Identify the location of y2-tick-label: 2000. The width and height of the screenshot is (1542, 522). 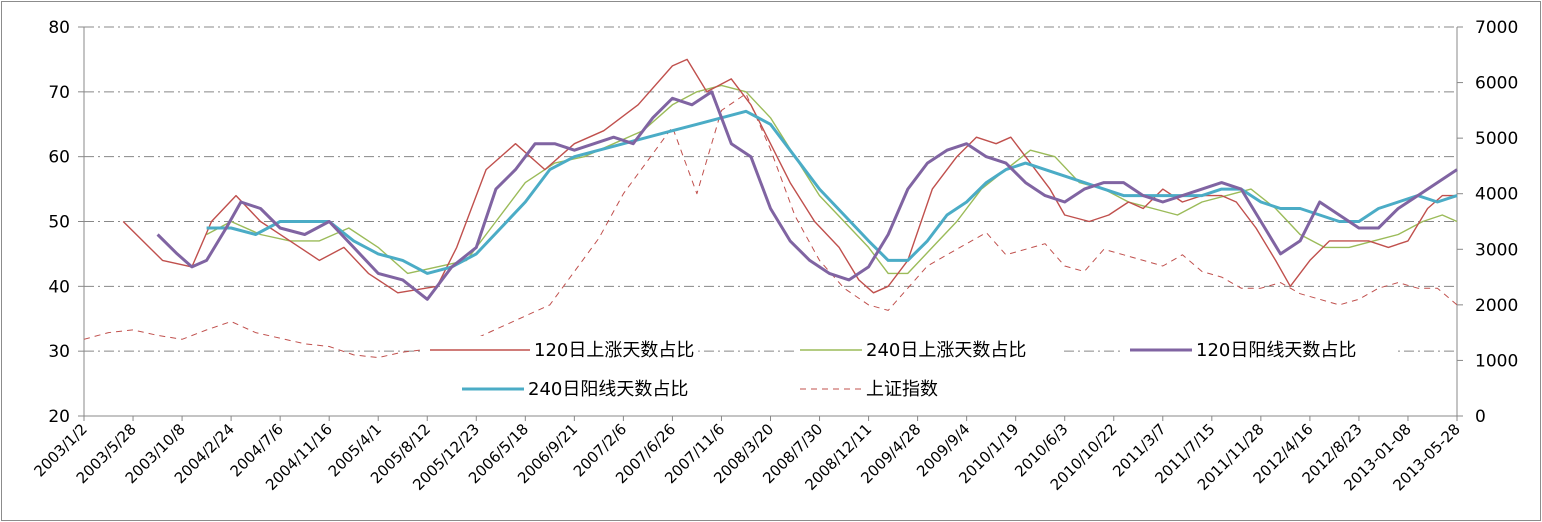
(1496, 306).